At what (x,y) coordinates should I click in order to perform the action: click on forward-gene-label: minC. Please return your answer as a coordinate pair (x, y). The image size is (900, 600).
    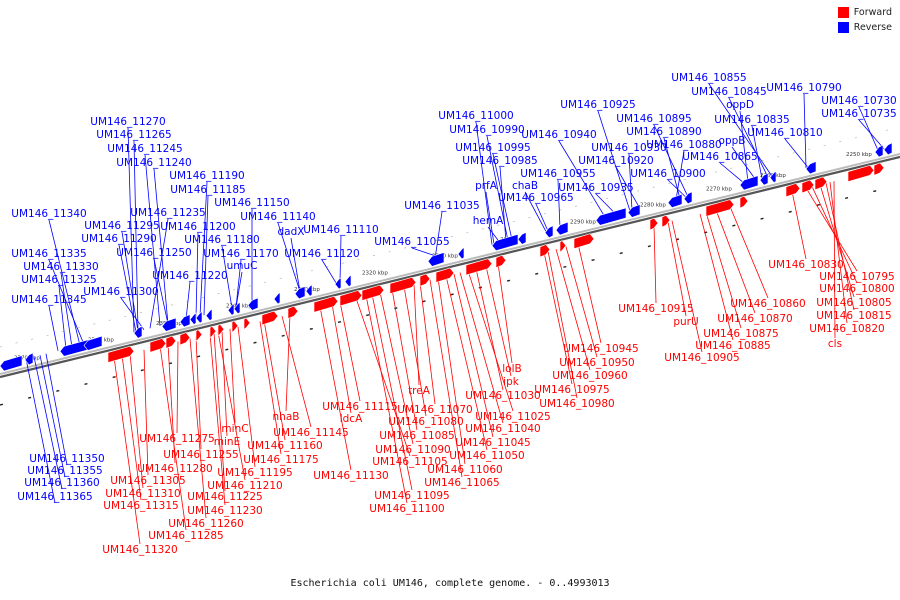
    Looking at the image, I should click on (234, 429).